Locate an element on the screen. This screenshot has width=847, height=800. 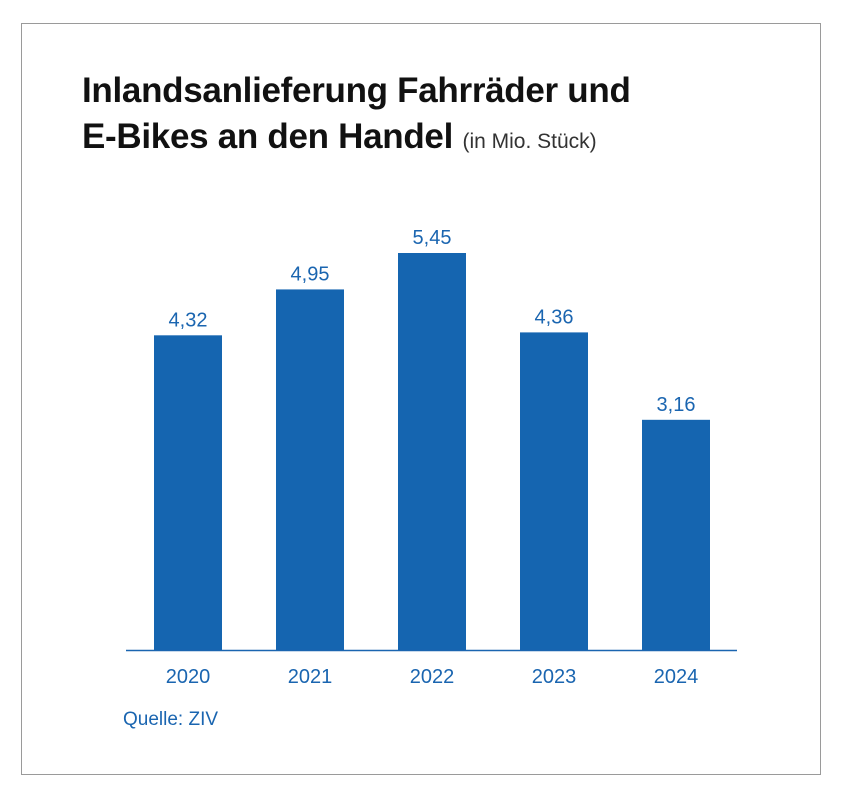
title-unit: (in Mio. Stück) is located at coordinates (529, 141).